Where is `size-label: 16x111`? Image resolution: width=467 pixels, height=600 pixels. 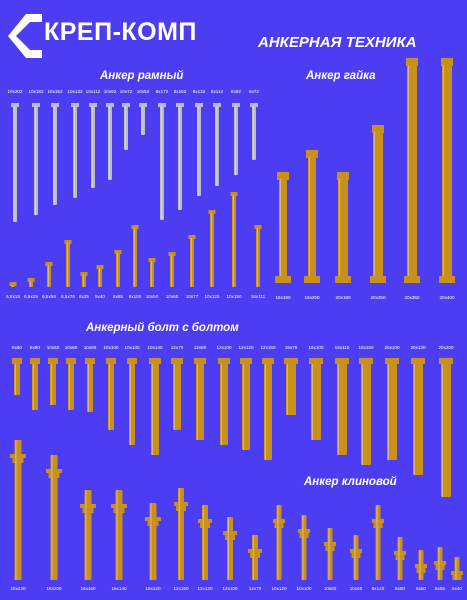 size-label: 16x111 is located at coordinates (258, 296).